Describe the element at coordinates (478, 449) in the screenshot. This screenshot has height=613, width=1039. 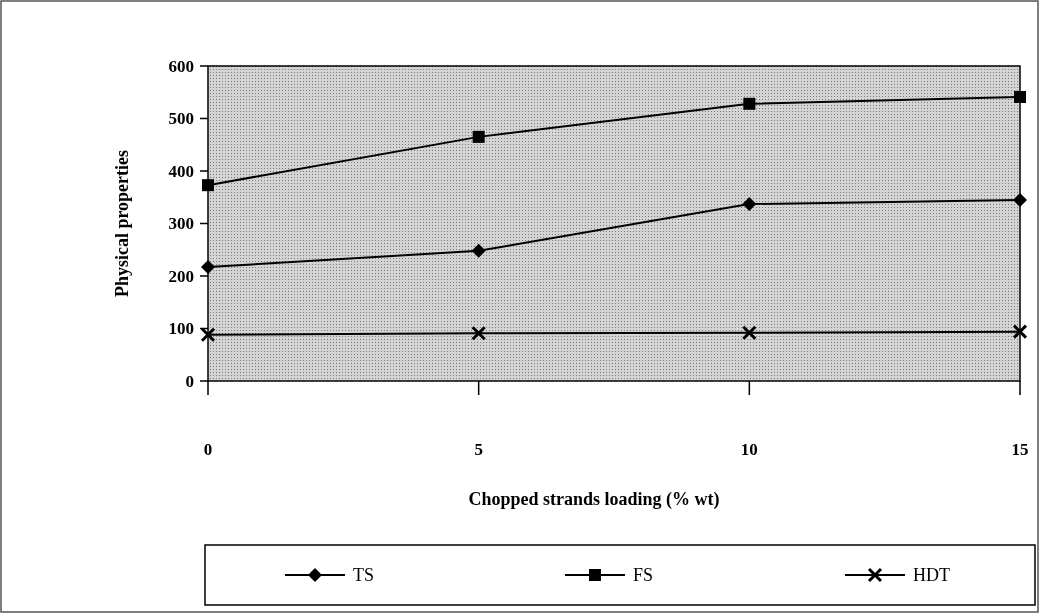
I see `x-tick-label: 5` at that location.